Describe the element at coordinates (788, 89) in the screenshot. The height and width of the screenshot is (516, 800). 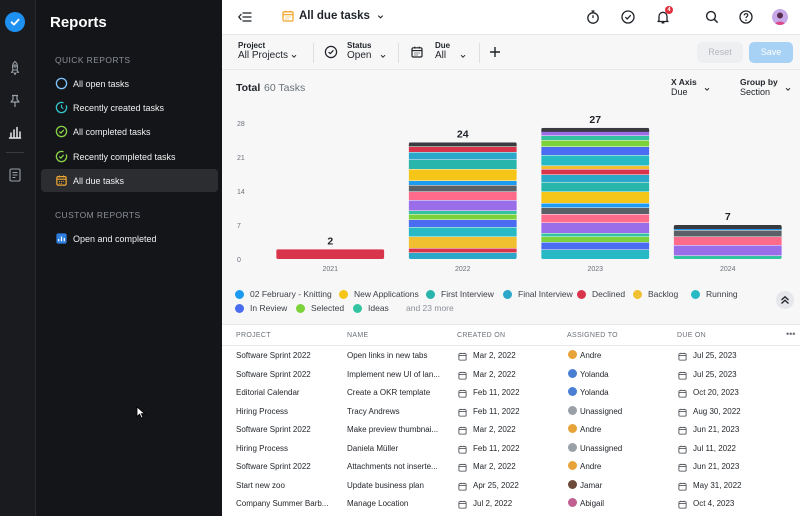
I see `chevron-down-icon` at that location.